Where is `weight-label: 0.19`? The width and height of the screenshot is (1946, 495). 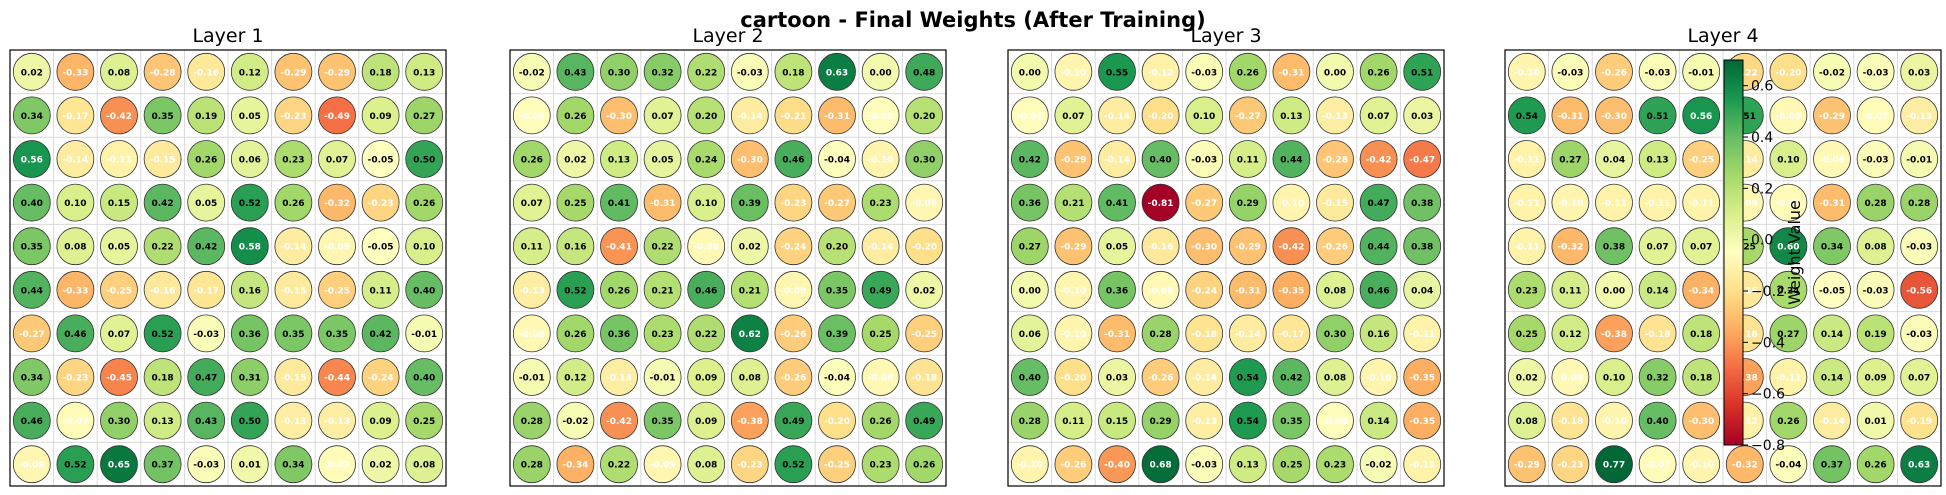 weight-label: 0.19 is located at coordinates (1875, 335).